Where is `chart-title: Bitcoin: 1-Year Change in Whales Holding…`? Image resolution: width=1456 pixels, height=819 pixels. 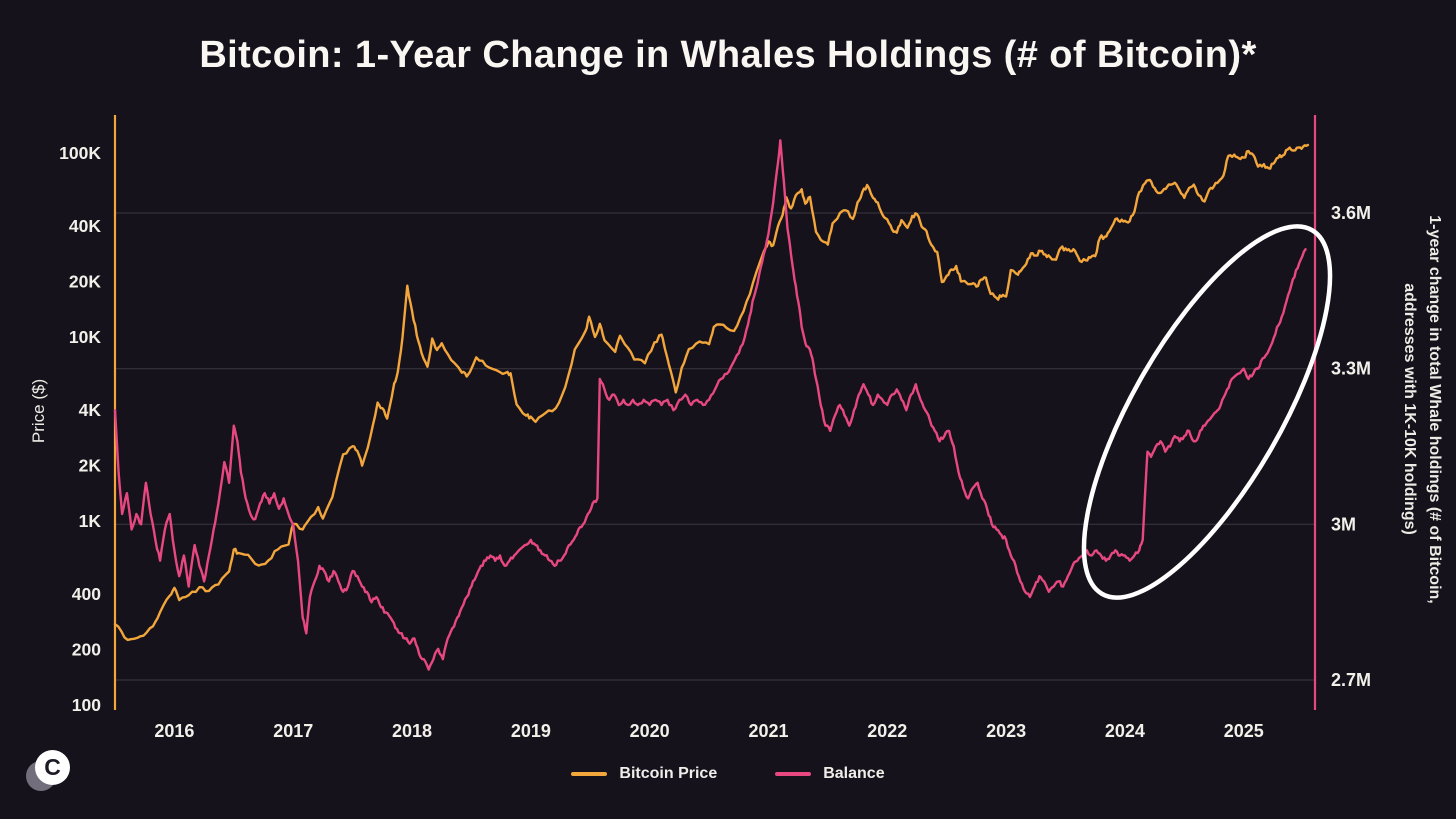 chart-title: Bitcoin: 1-Year Change in Whales Holding… is located at coordinates (728, 55).